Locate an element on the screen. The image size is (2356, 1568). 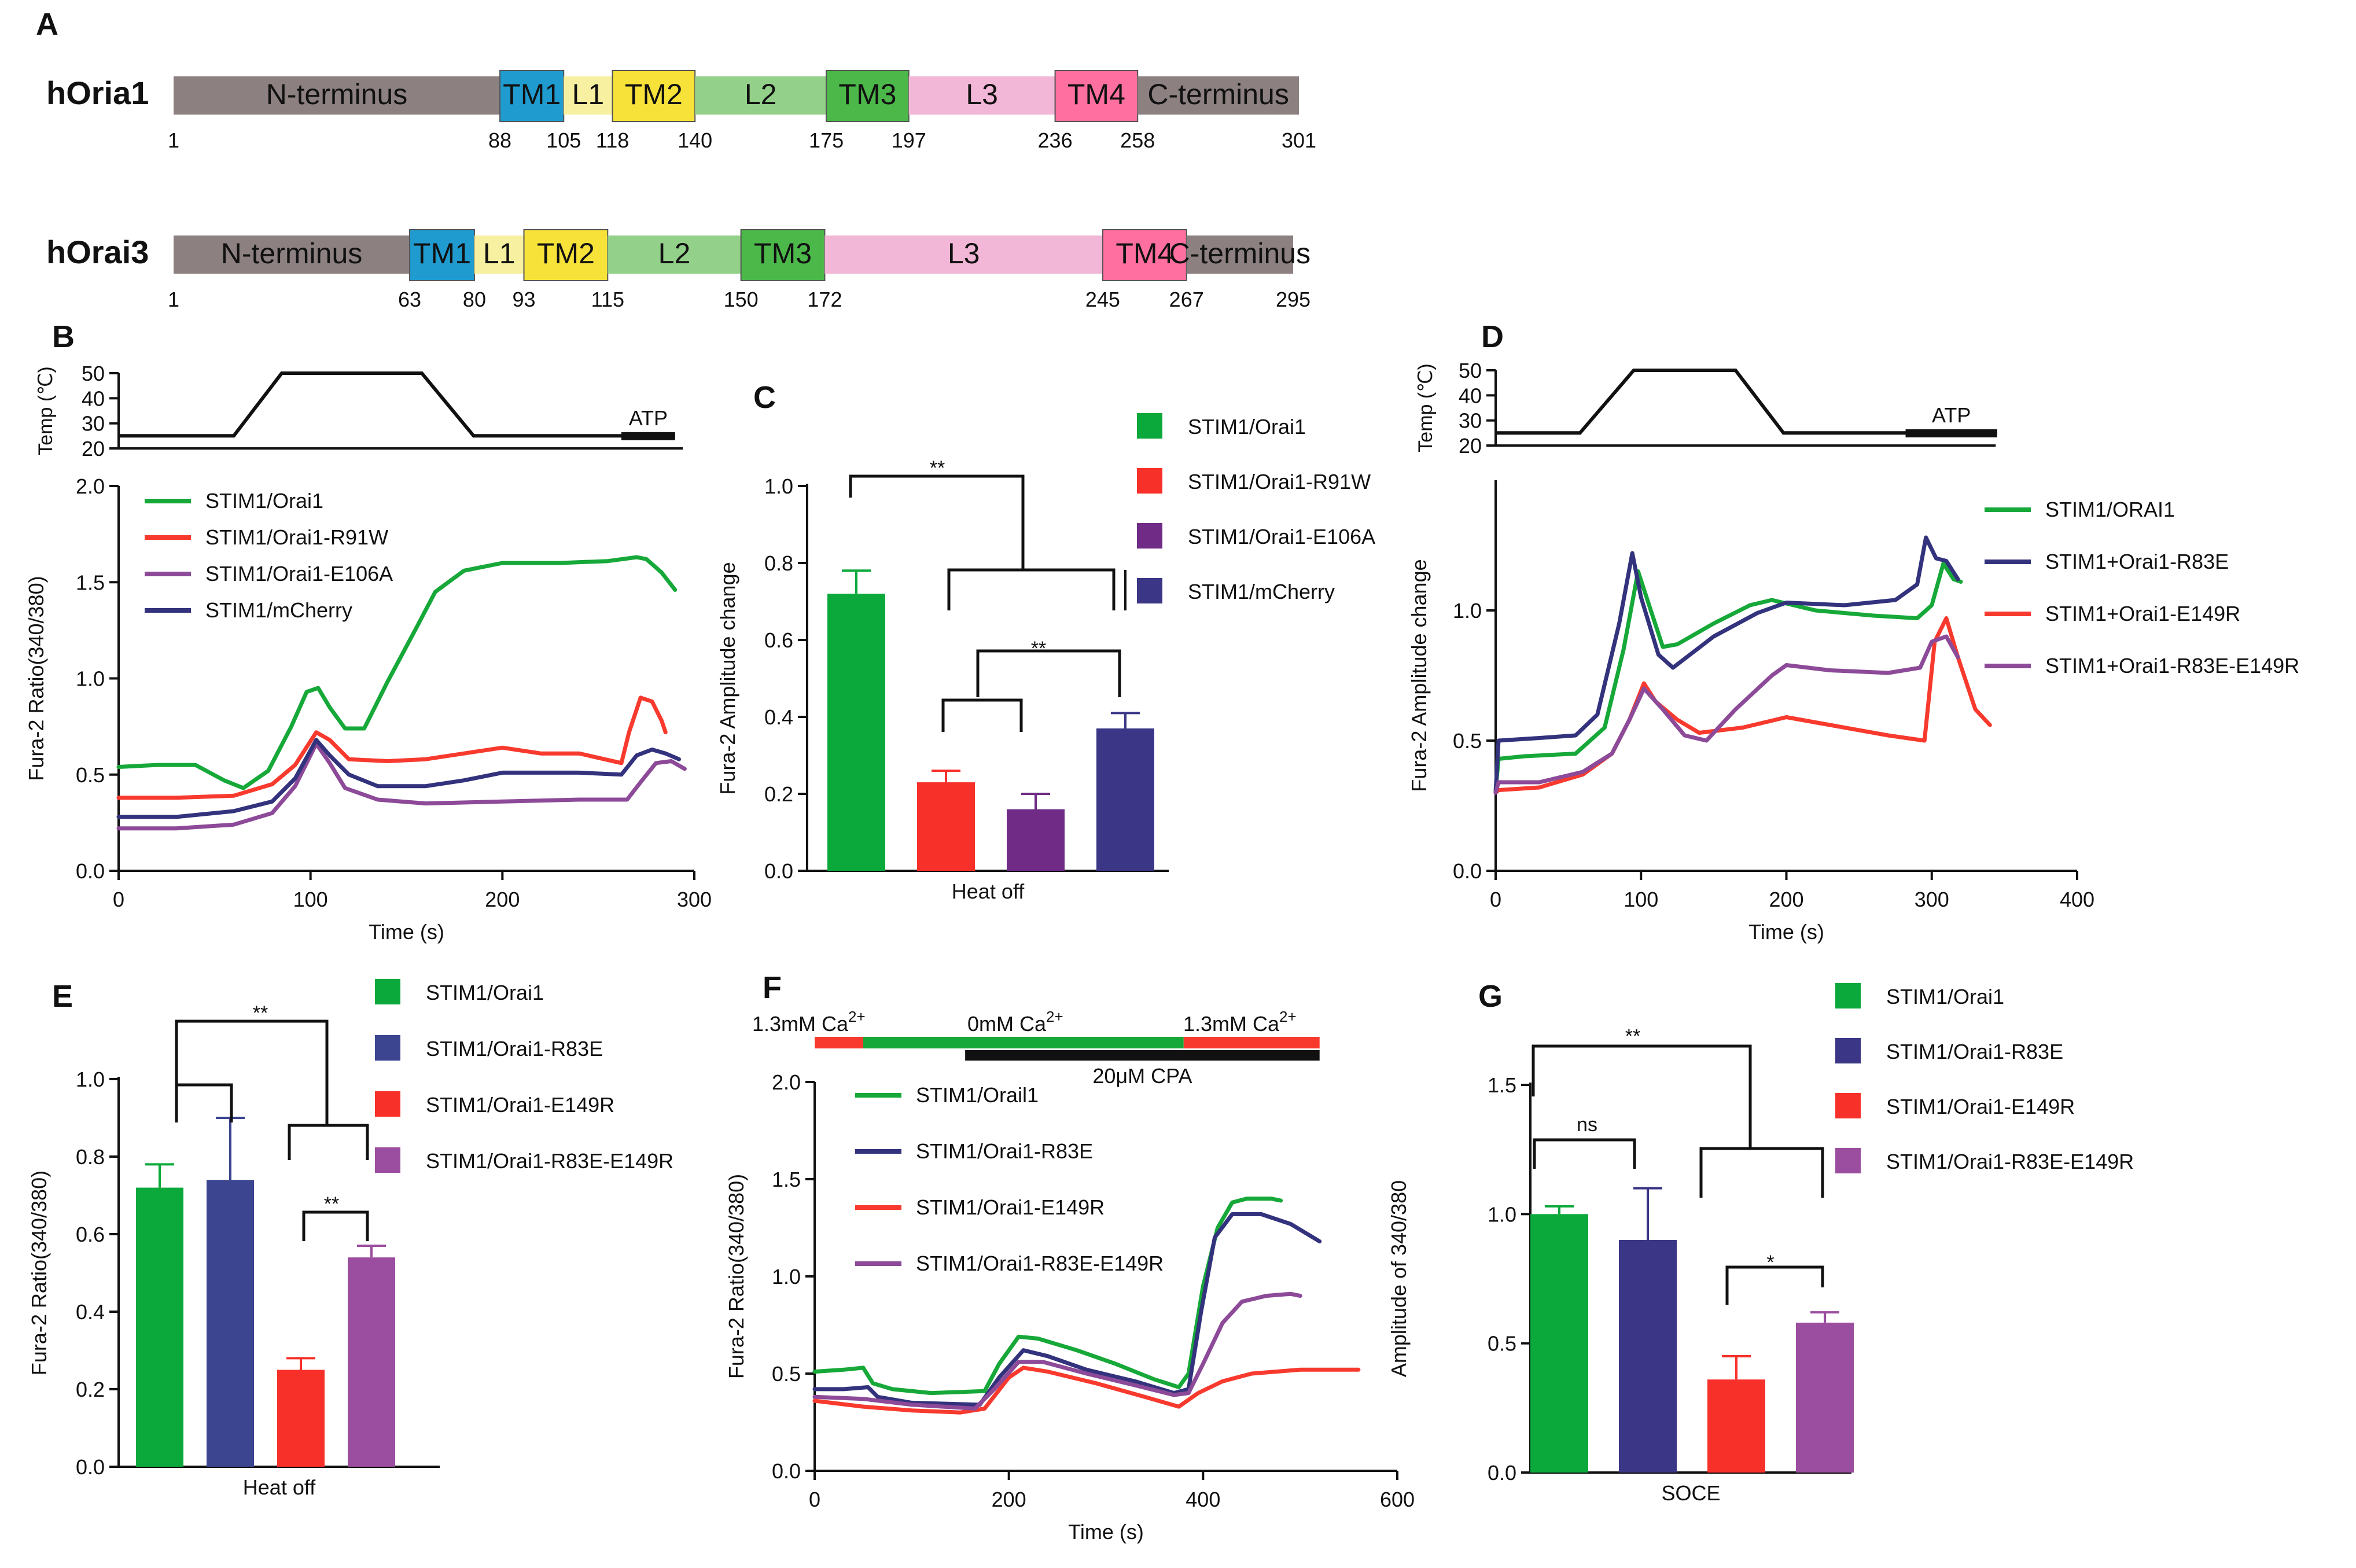
domain-segment-l1 is located at coordinates (499, 255).